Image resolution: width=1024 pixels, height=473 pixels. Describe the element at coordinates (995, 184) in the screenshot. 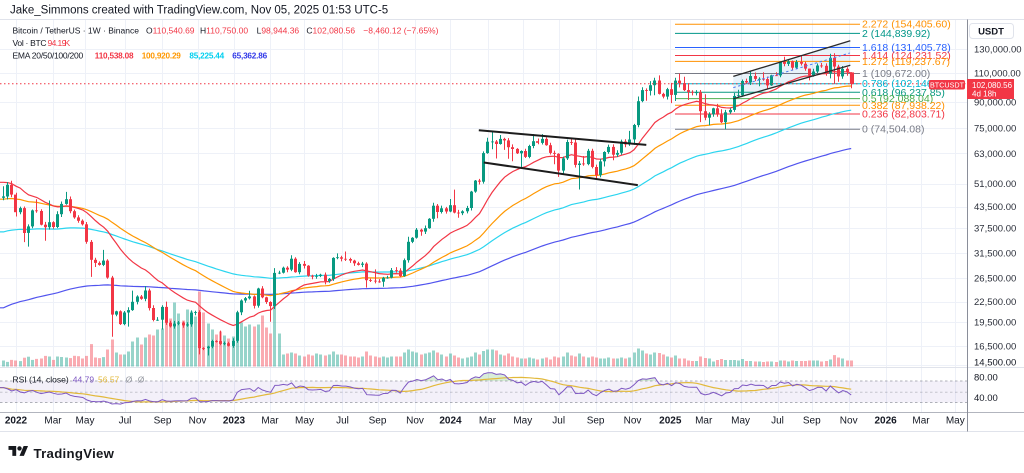

I see `svg-text: 51,000.00` at that location.